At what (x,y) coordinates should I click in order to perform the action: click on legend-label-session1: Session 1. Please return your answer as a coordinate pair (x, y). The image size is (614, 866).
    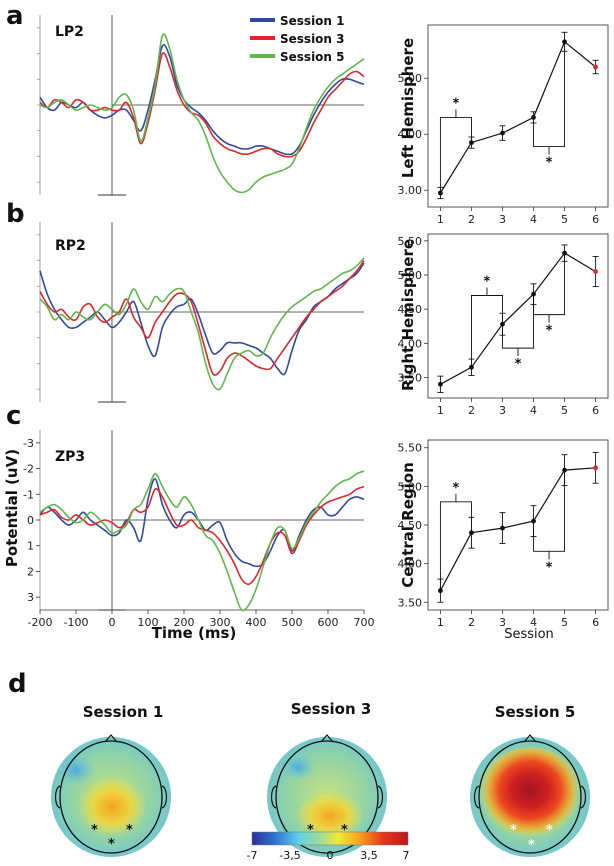
    Looking at the image, I should click on (312, 21).